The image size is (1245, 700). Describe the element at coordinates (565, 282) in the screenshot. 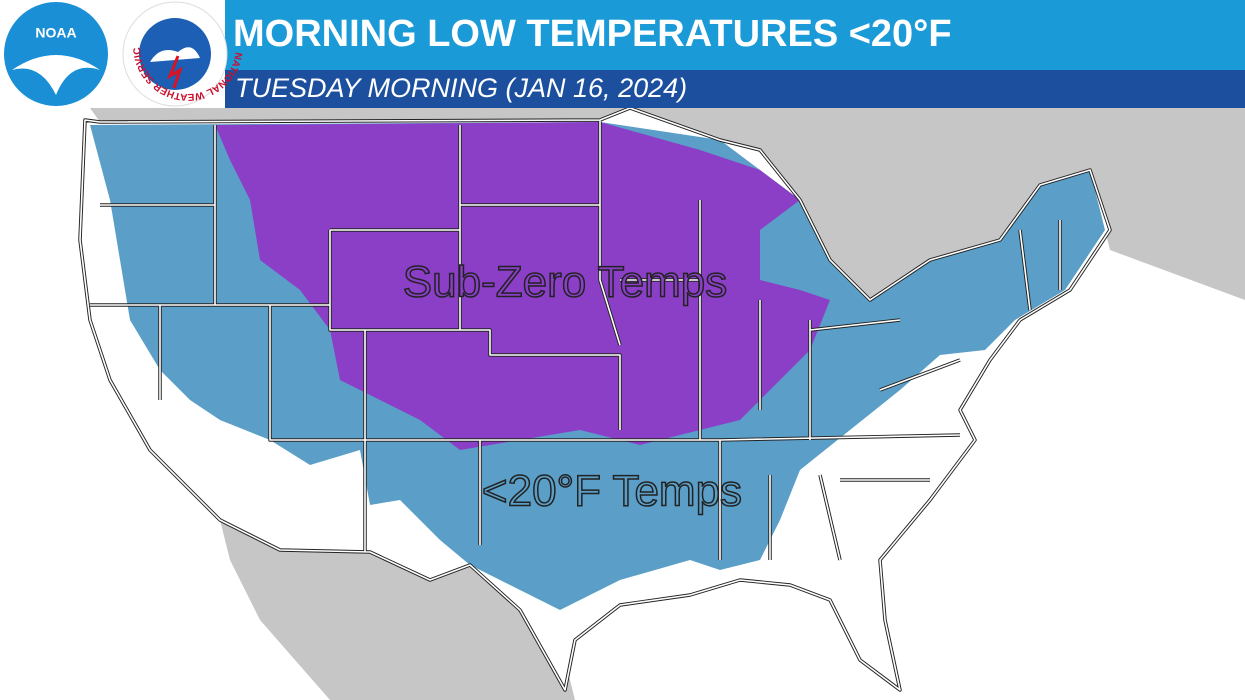

I see `map-label: Sub-Zero Temps` at that location.